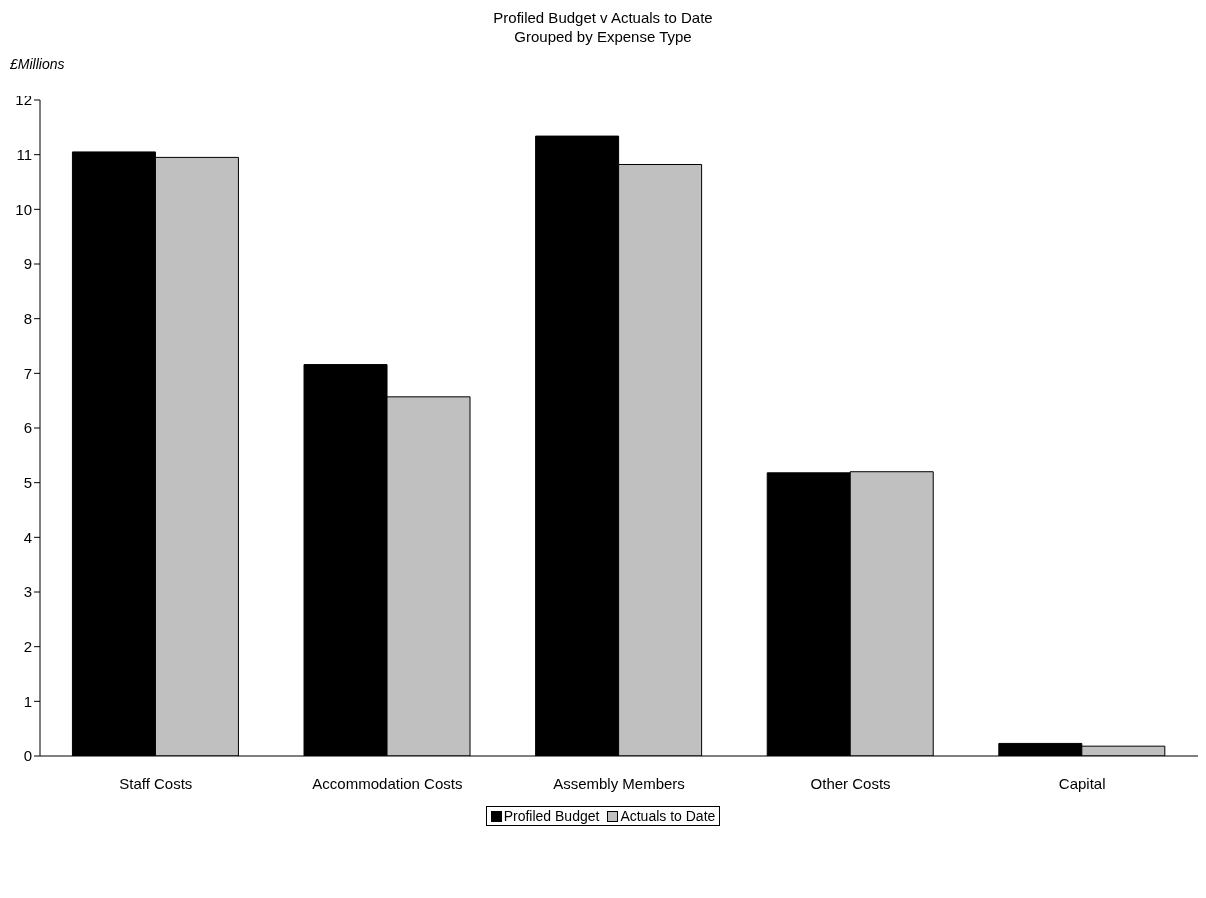 This screenshot has height=898, width=1206. Describe the element at coordinates (23, 209) in the screenshot. I see `y-tick-label: 10` at that location.